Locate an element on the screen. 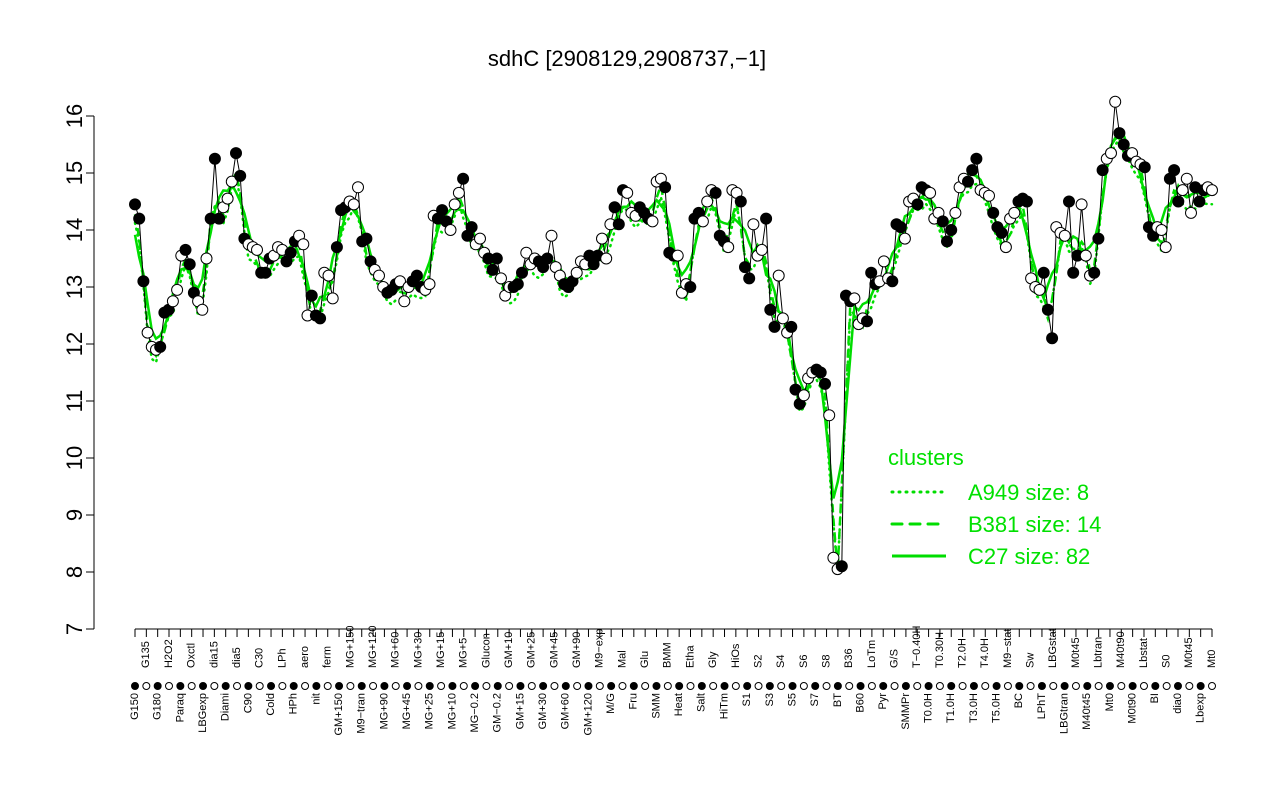 The image size is (1280, 800). x-tick-label: T0.0H is located at coordinates (928, 708).